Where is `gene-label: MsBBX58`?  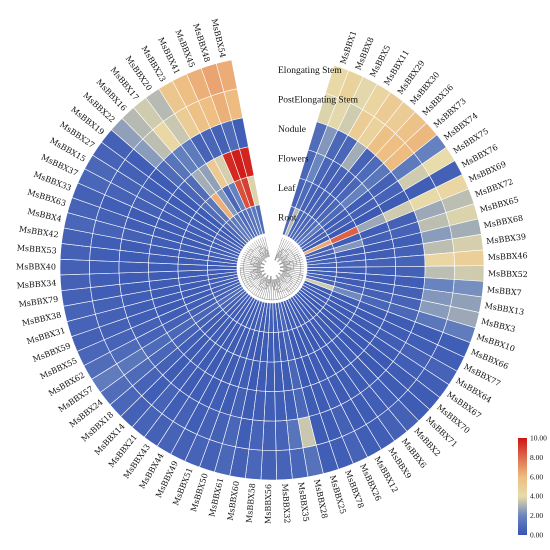
gene-label: MsBBX58 is located at coordinates (251, 503).